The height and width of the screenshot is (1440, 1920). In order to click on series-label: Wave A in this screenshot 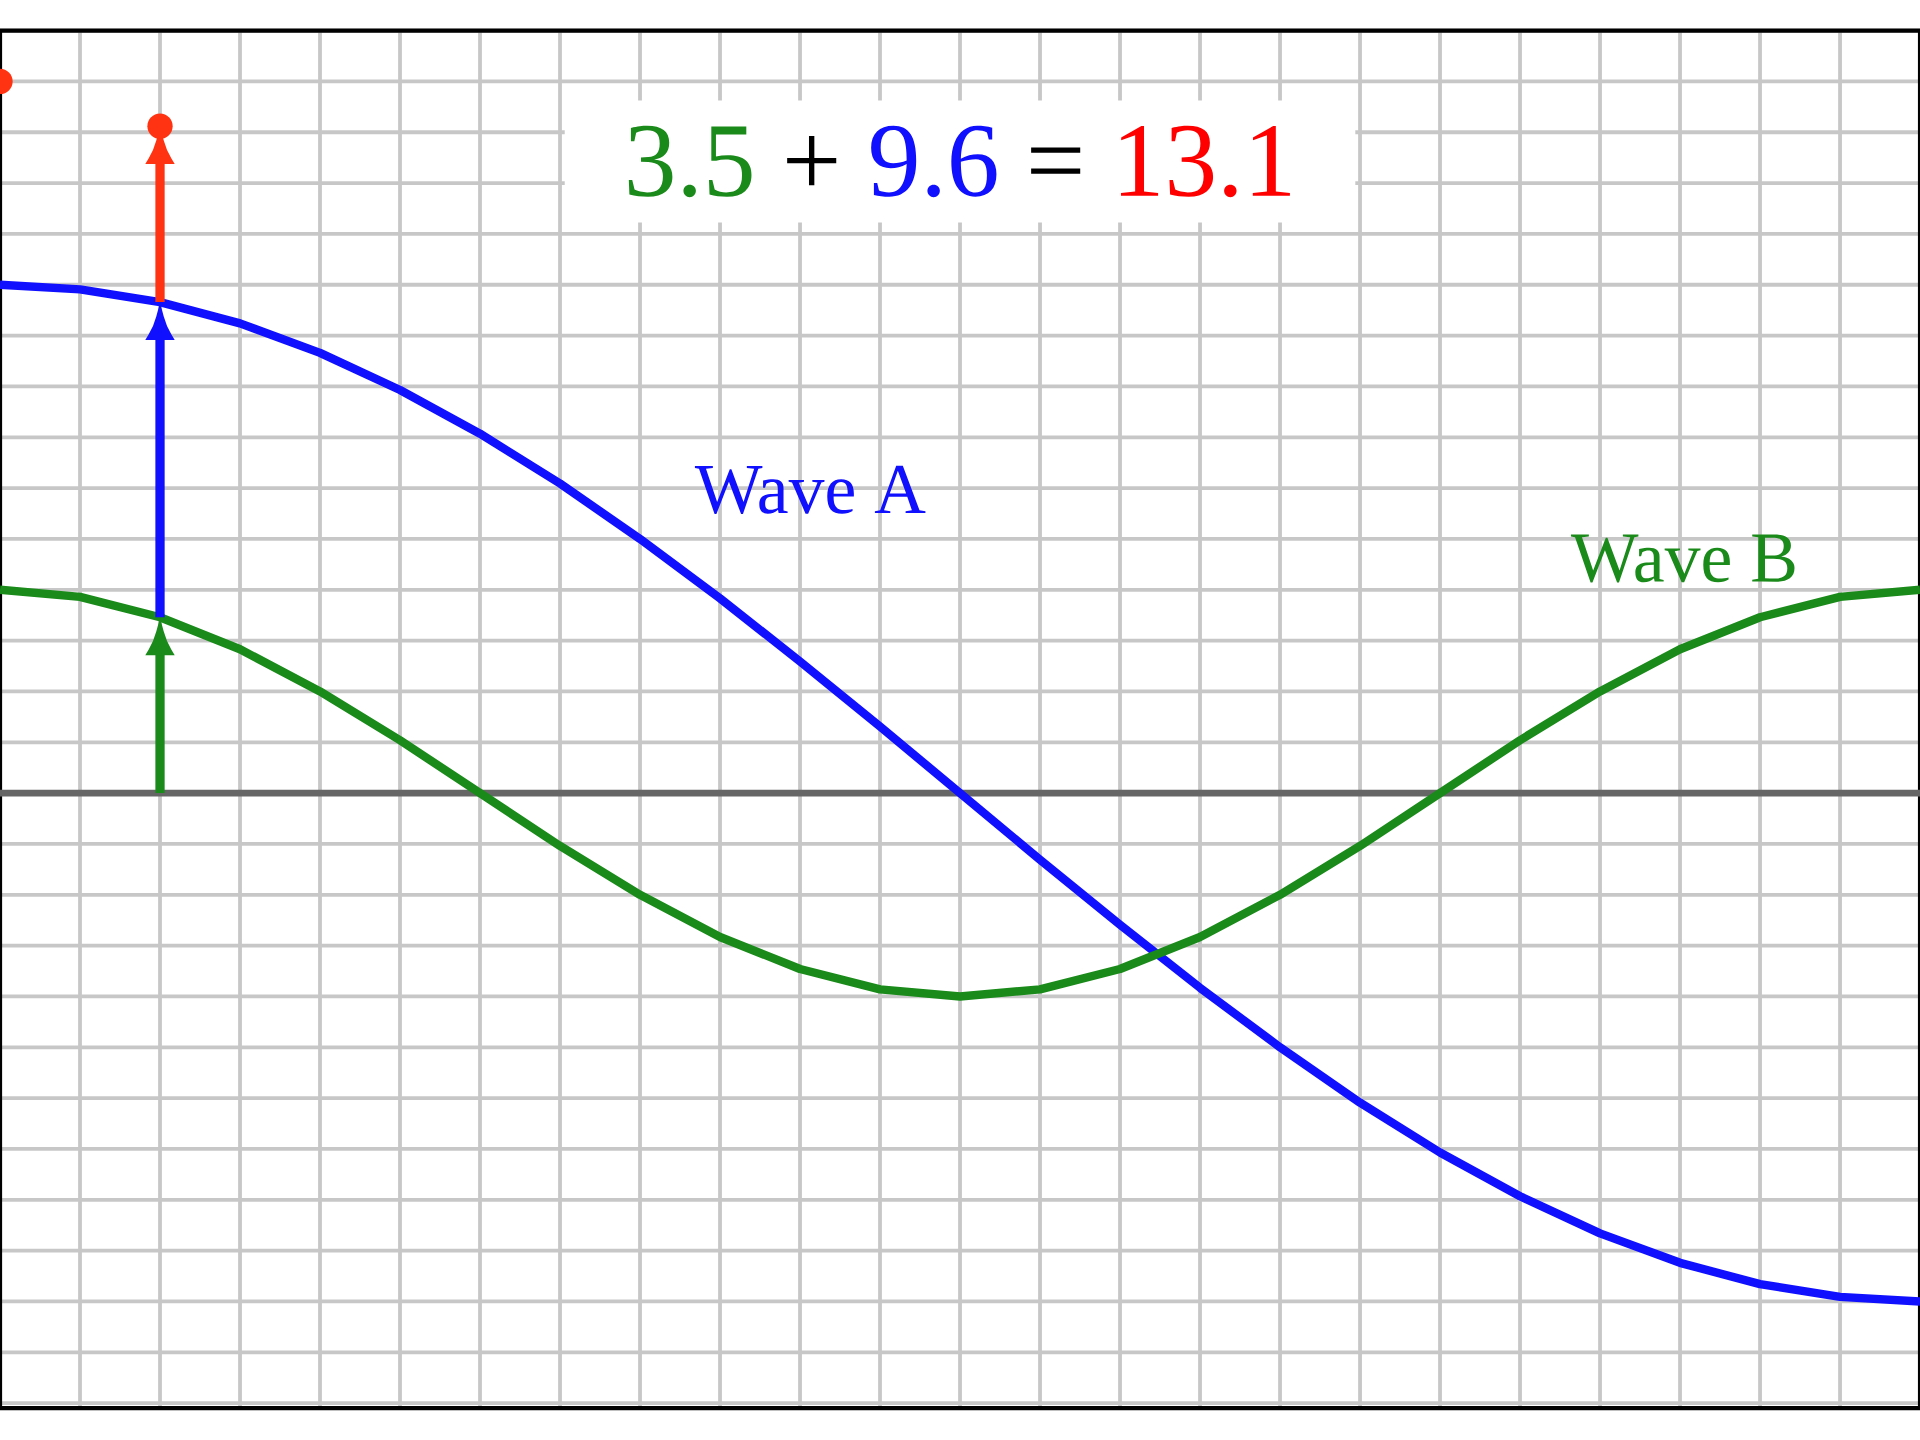, I will do `click(810, 490)`.